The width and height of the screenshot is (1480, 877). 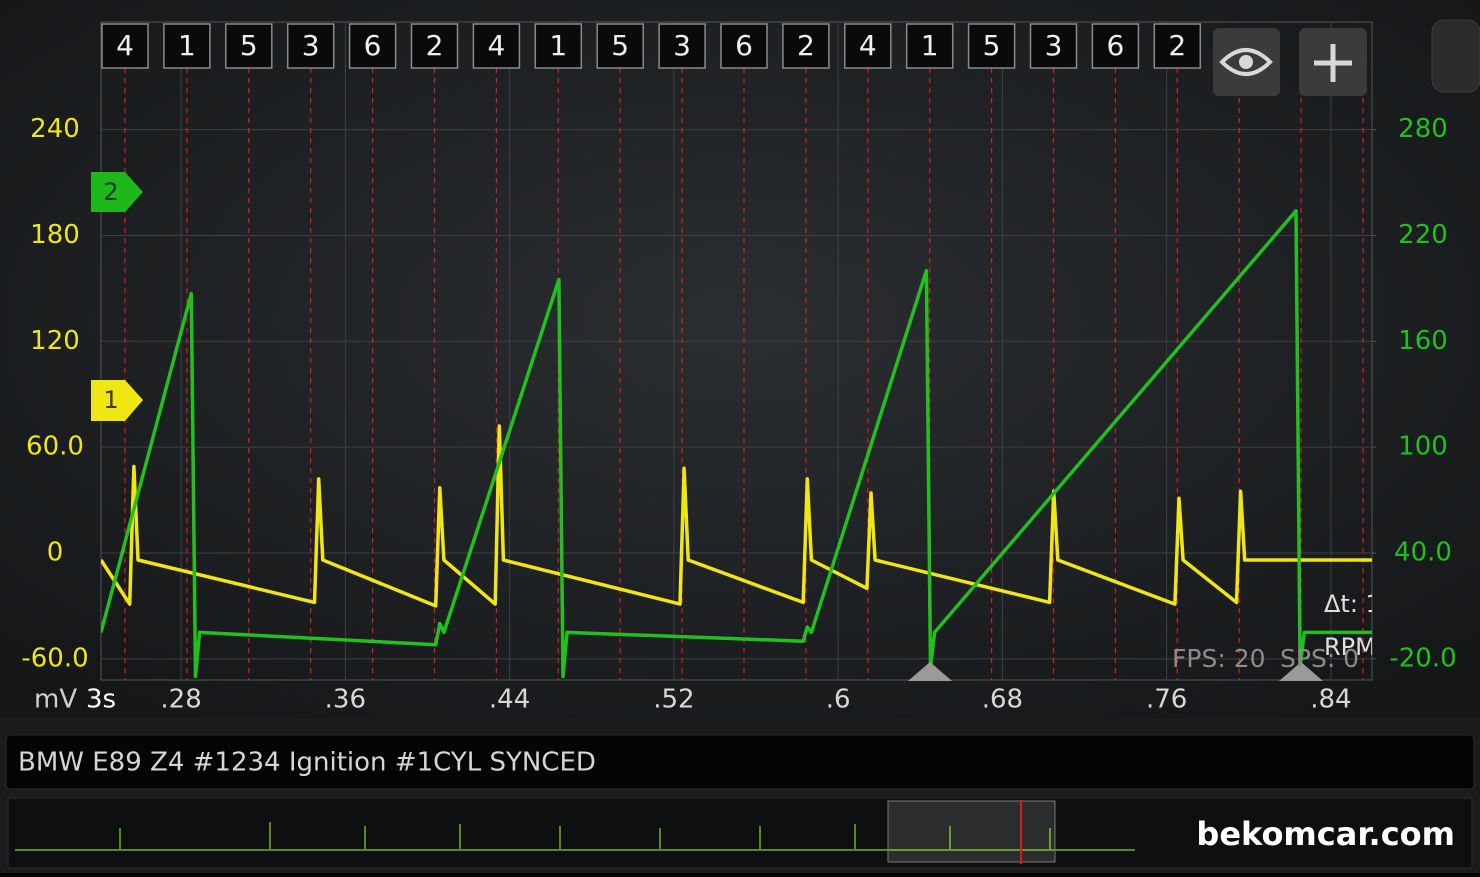 I want to click on x-tick-label: .68, so click(x=1002, y=700).